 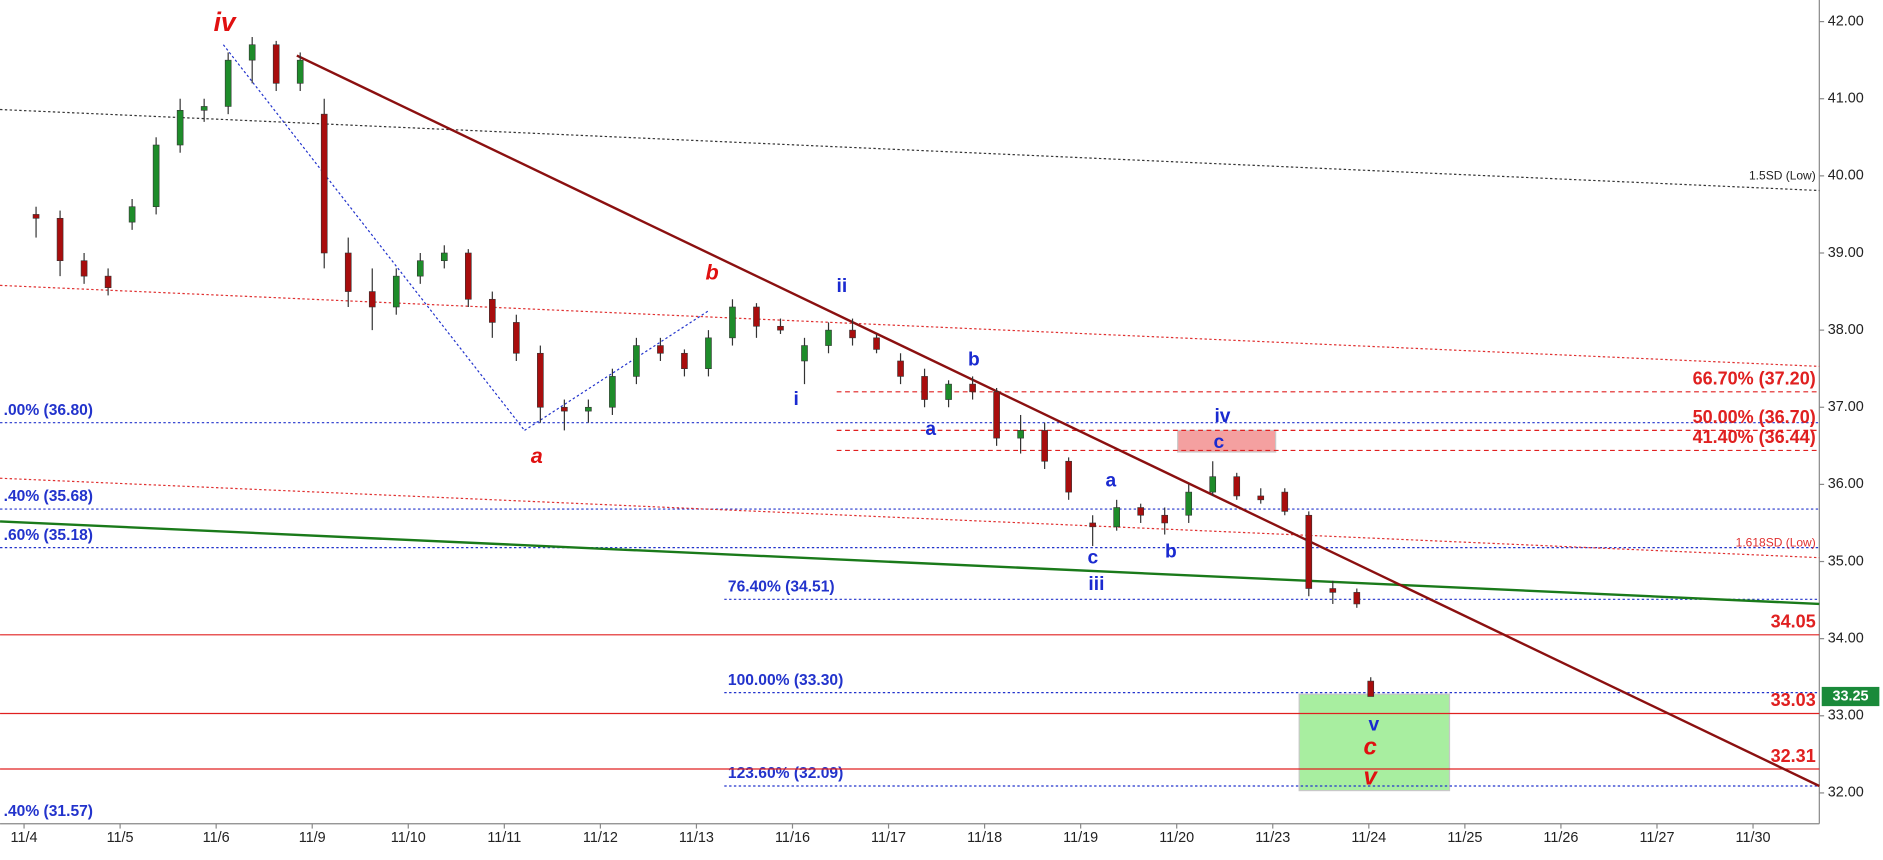 I want to click on level-label: 34.05, so click(x=1793, y=622).